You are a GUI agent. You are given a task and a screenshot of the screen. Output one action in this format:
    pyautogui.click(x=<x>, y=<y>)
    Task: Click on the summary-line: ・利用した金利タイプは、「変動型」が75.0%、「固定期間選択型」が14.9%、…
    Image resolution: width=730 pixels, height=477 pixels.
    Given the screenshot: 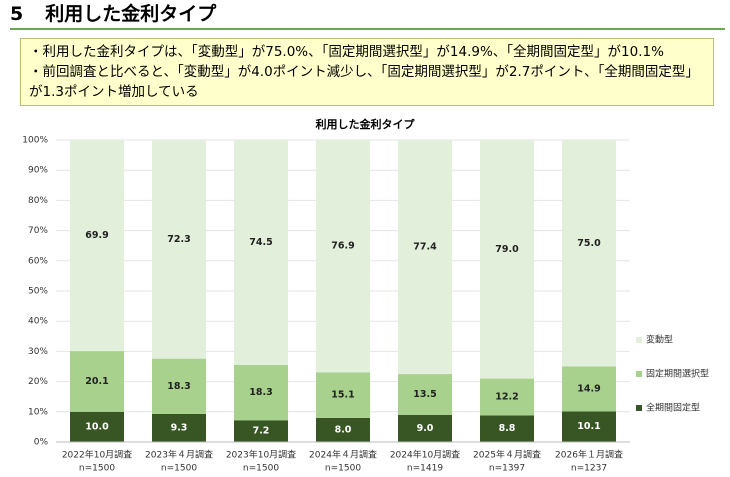 What is the action you would take?
    pyautogui.click(x=346, y=52)
    